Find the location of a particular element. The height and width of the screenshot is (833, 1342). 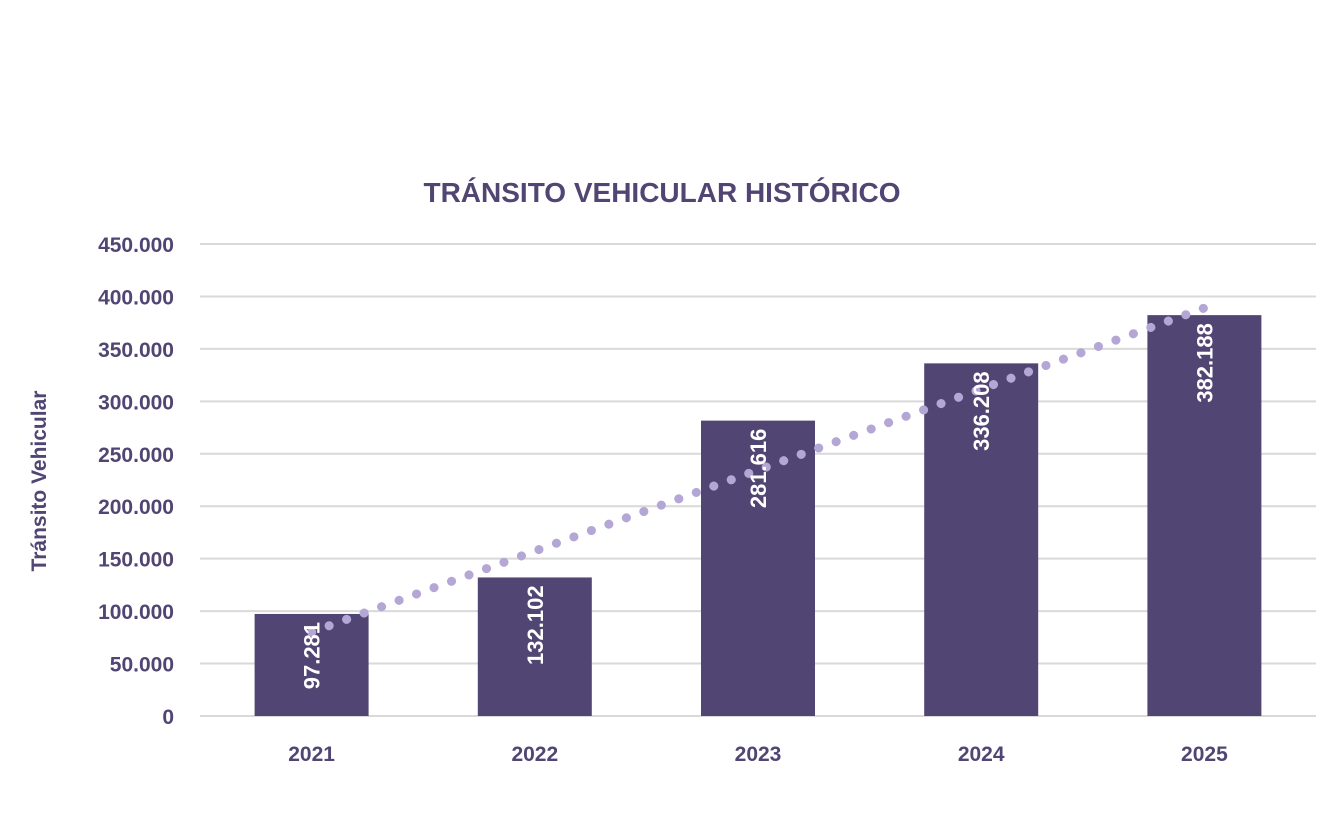

x-tick-label: 2024 is located at coordinates (981, 754).